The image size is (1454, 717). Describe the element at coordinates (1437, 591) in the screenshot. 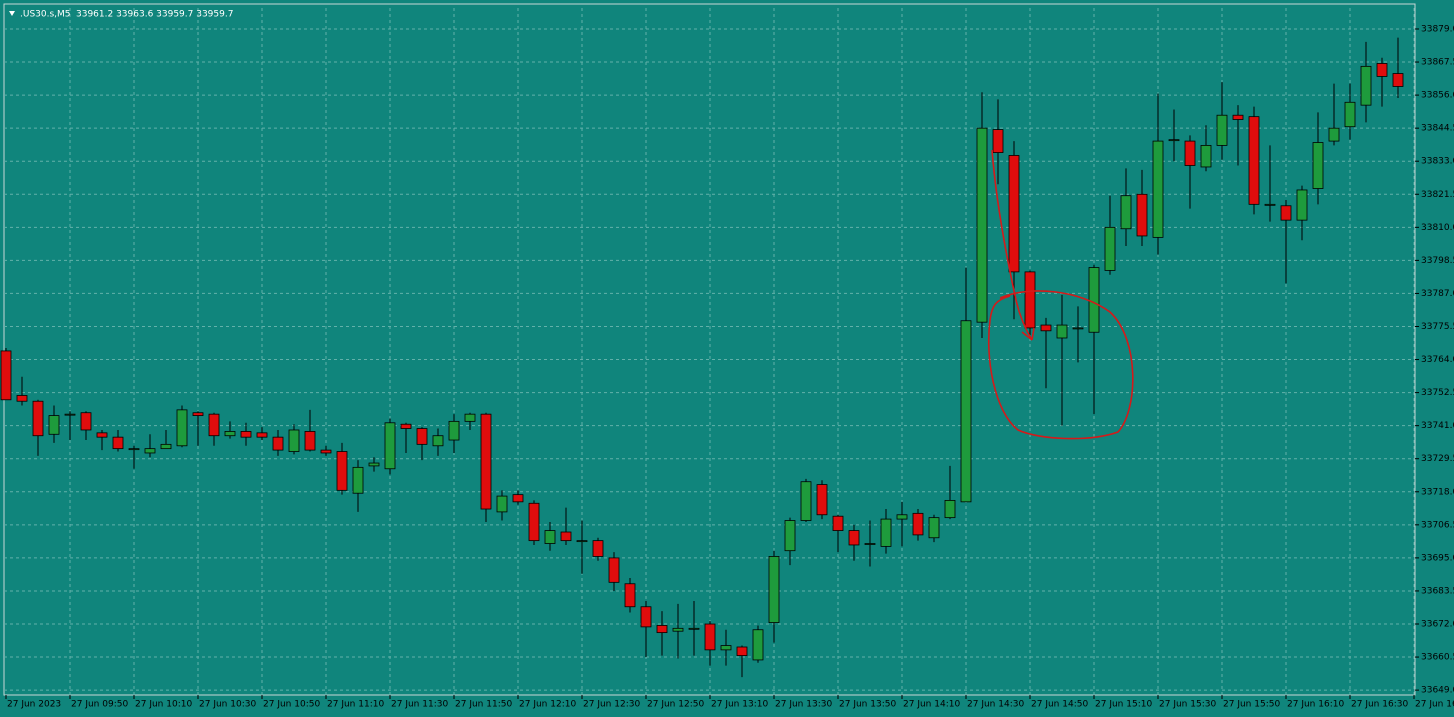

I see `y-tick-label: 33683.5` at that location.